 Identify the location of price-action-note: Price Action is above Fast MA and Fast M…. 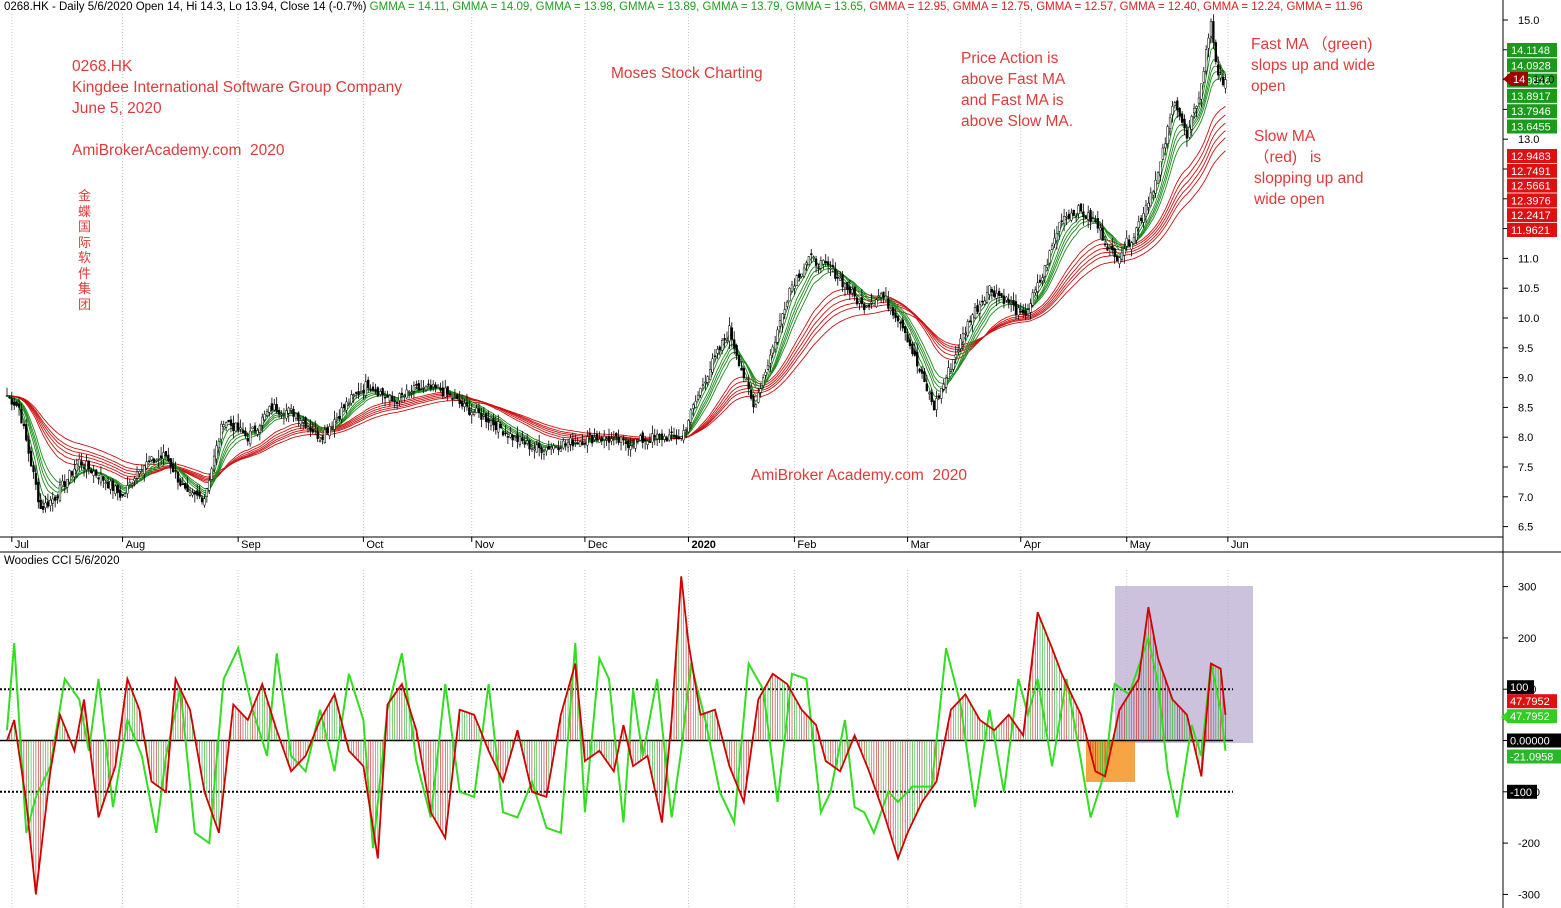
(1017, 90).